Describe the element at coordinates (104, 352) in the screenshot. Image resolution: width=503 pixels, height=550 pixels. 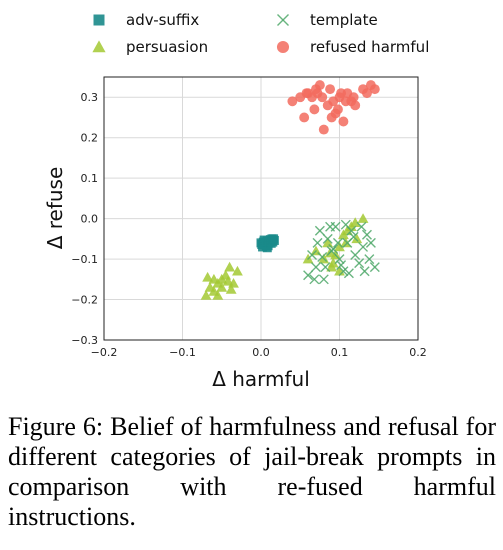
I see `x-tick-label: −0.2` at that location.